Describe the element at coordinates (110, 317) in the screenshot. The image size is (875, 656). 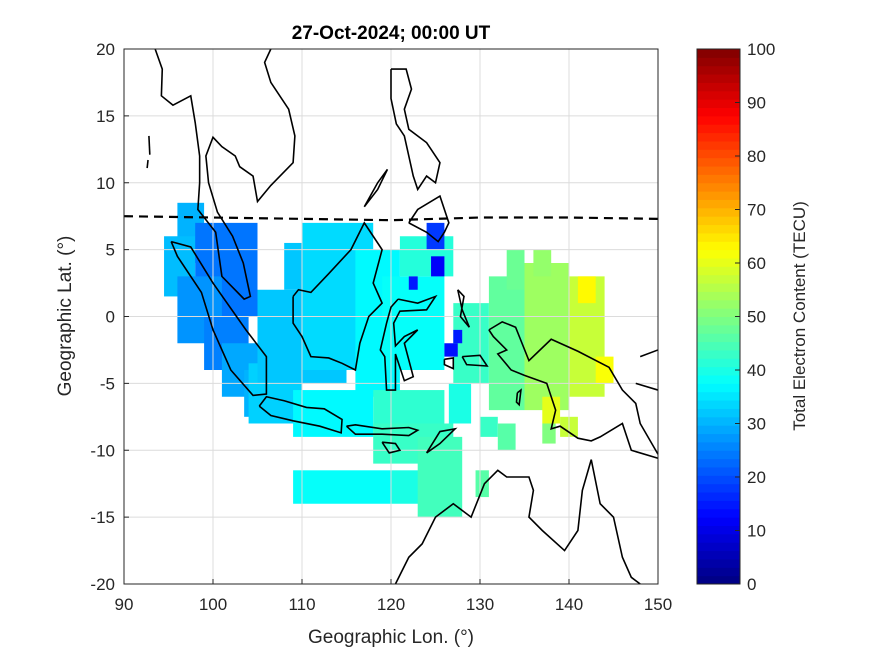
I see `y-tick-label: 0` at that location.